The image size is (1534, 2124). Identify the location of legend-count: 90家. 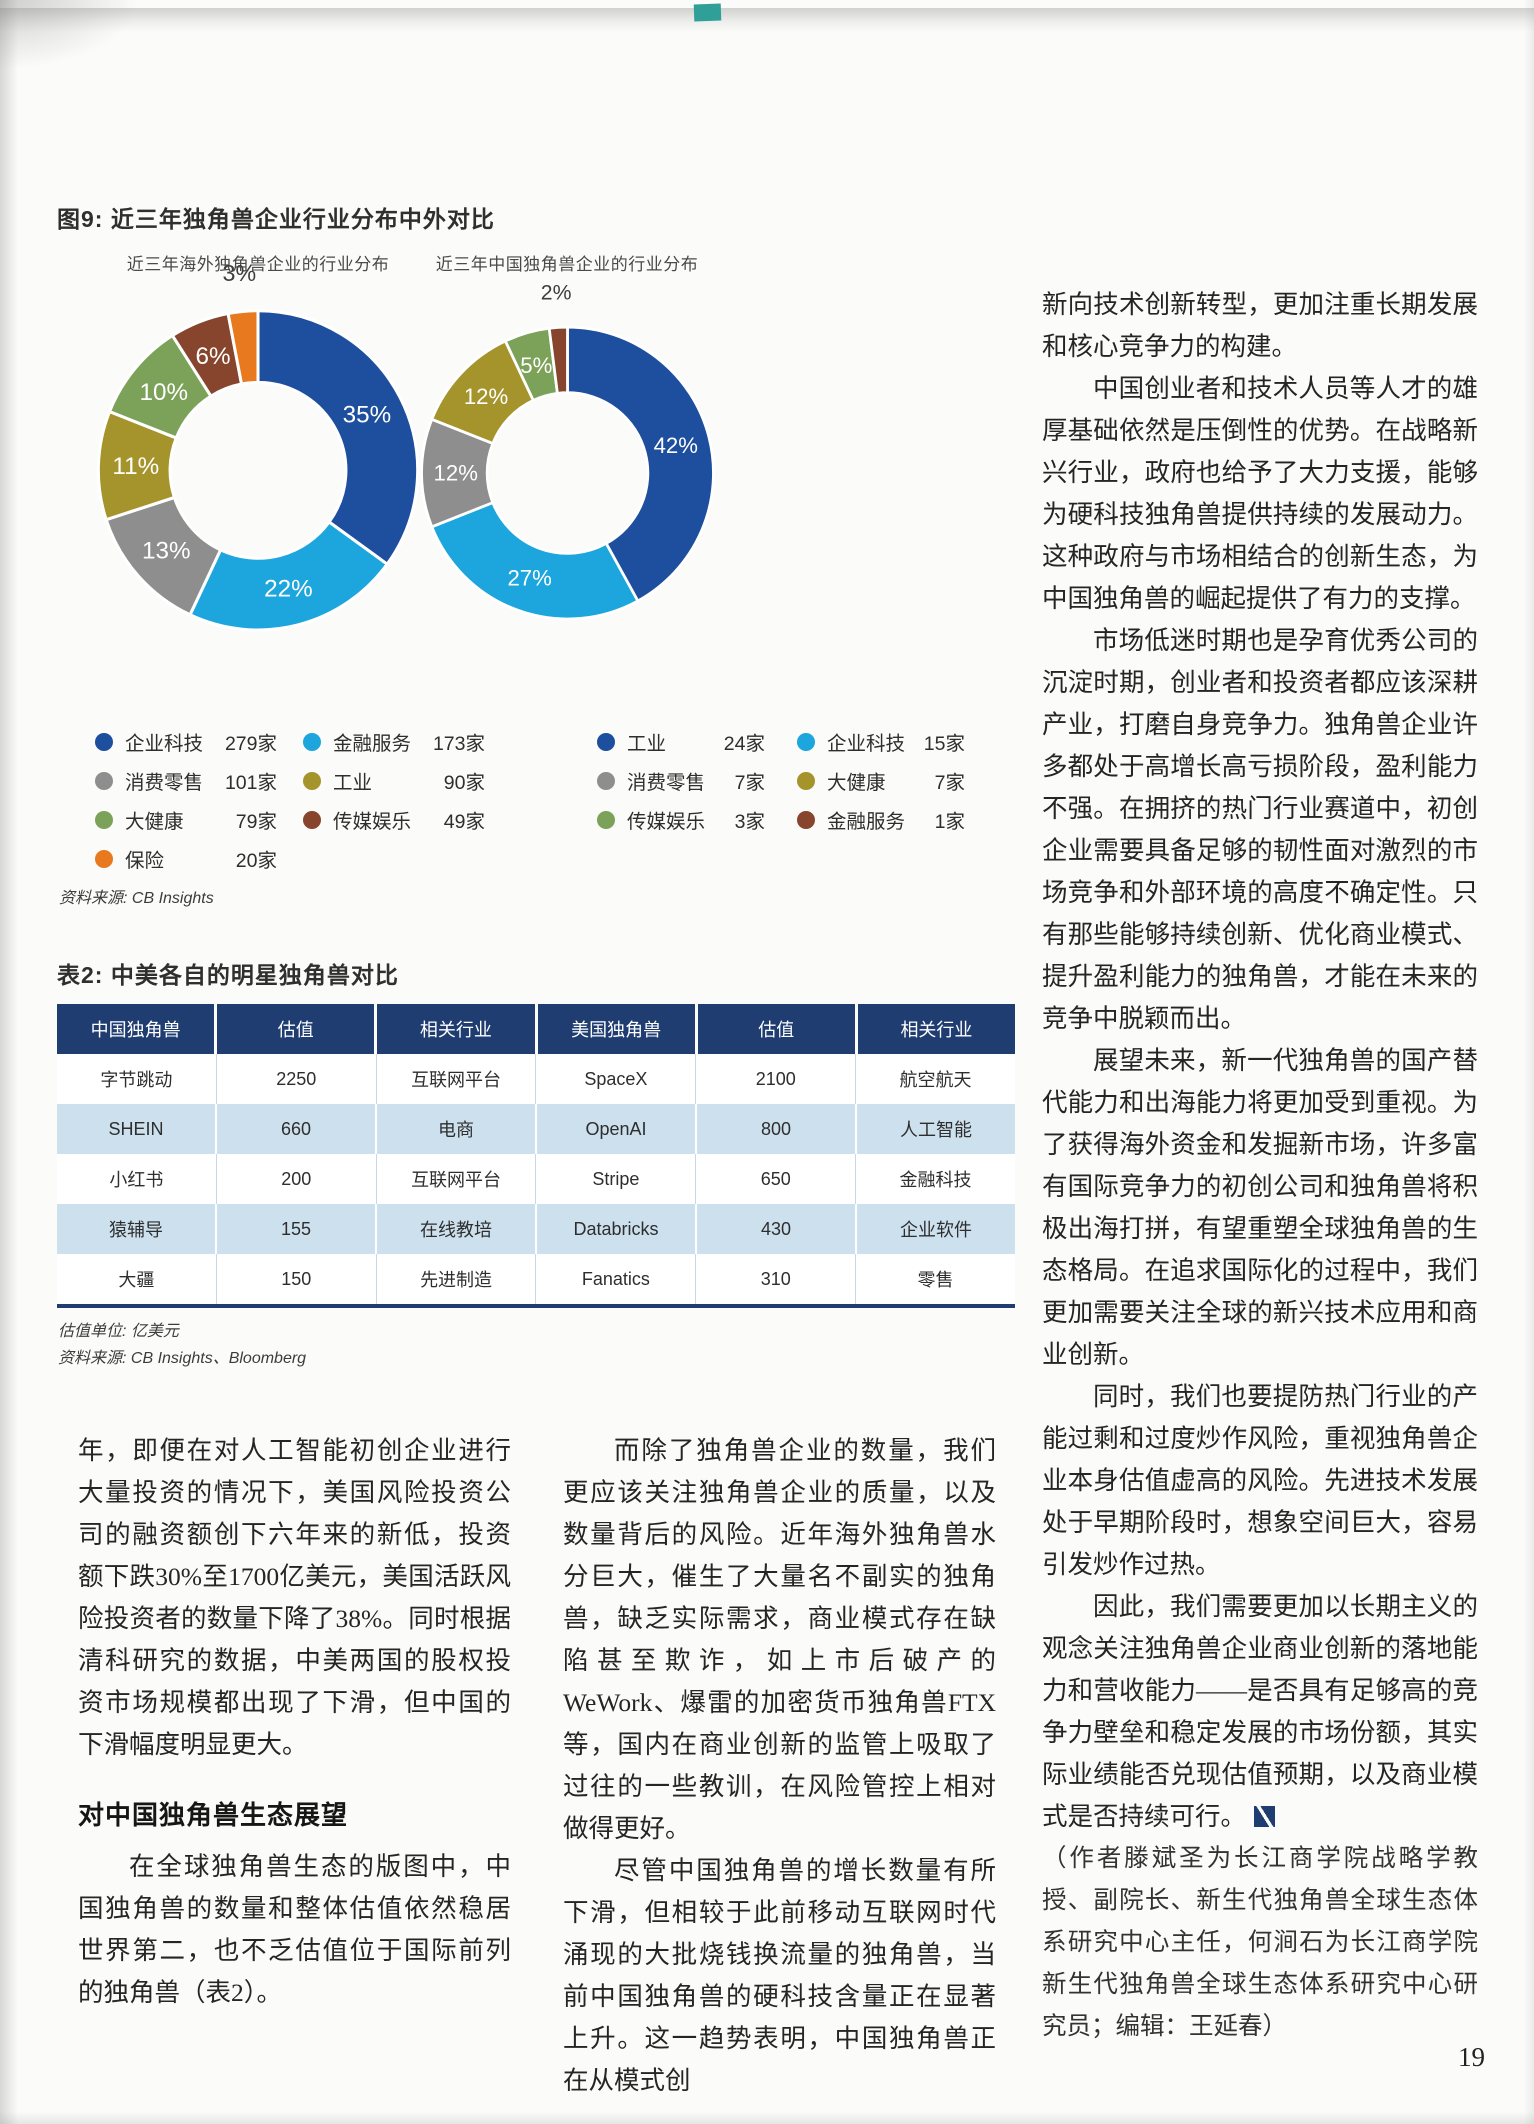
(464, 783).